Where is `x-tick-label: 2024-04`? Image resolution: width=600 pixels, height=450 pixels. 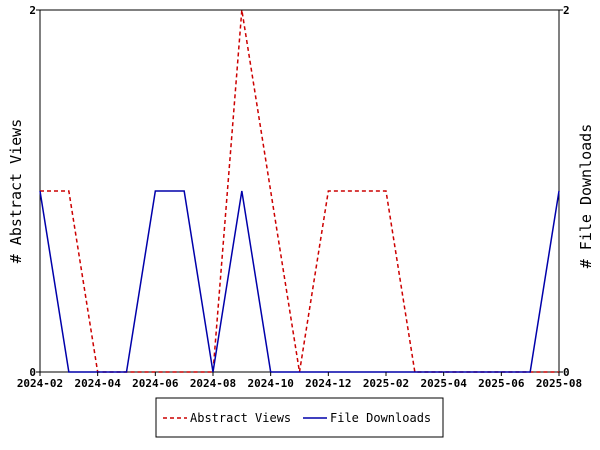
x-tick-label: 2024-04 is located at coordinates (97, 383).